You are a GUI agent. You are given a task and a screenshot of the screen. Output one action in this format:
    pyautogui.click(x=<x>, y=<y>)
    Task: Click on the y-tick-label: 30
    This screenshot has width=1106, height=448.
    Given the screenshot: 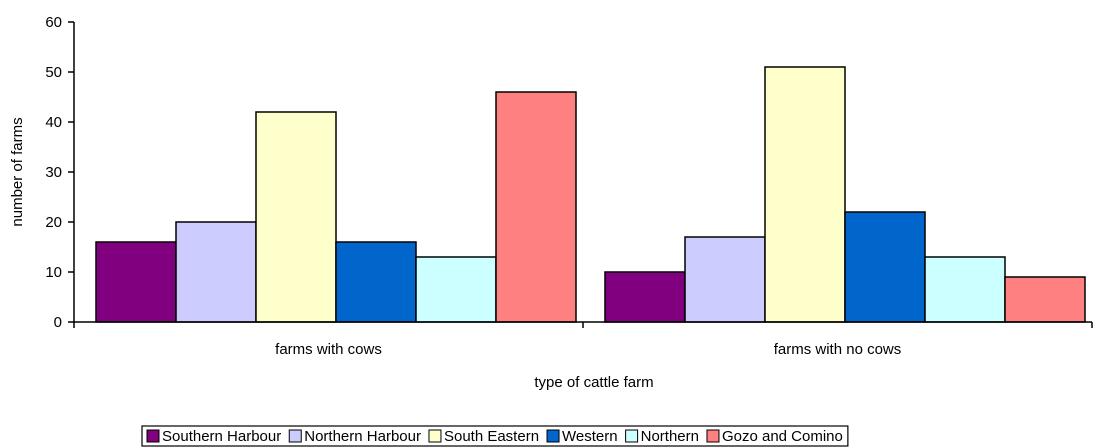 What is the action you would take?
    pyautogui.click(x=53, y=172)
    